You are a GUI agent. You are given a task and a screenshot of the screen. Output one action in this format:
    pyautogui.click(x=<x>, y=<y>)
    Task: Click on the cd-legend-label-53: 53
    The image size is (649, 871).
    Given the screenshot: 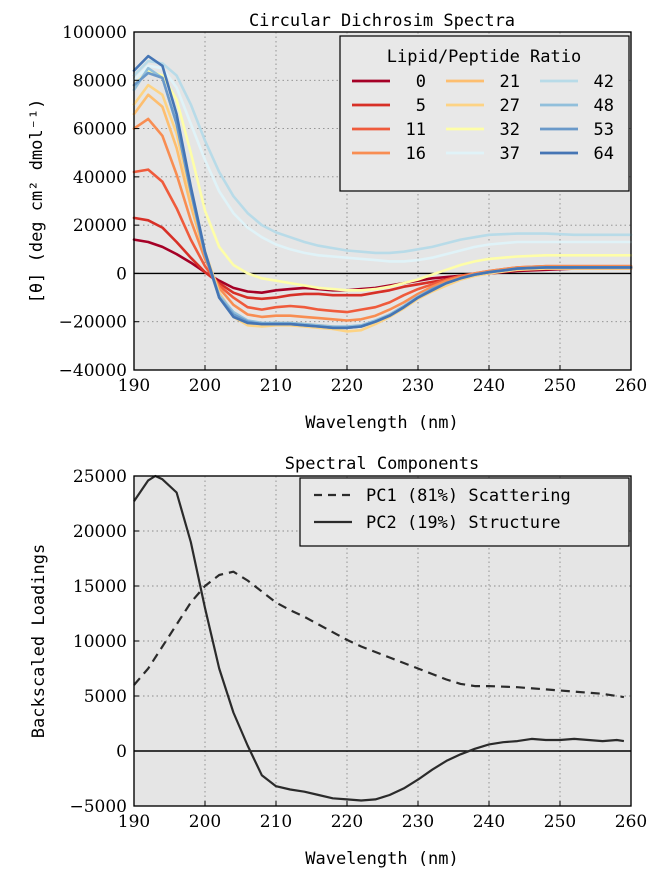 What is the action you would take?
    pyautogui.click(x=604, y=130)
    